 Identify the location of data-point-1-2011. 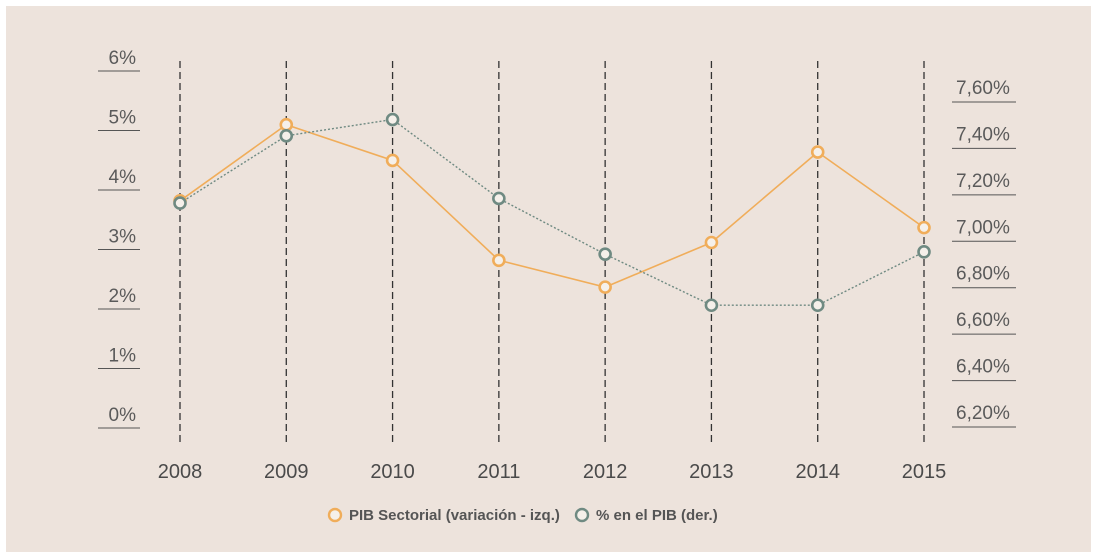
(499, 198).